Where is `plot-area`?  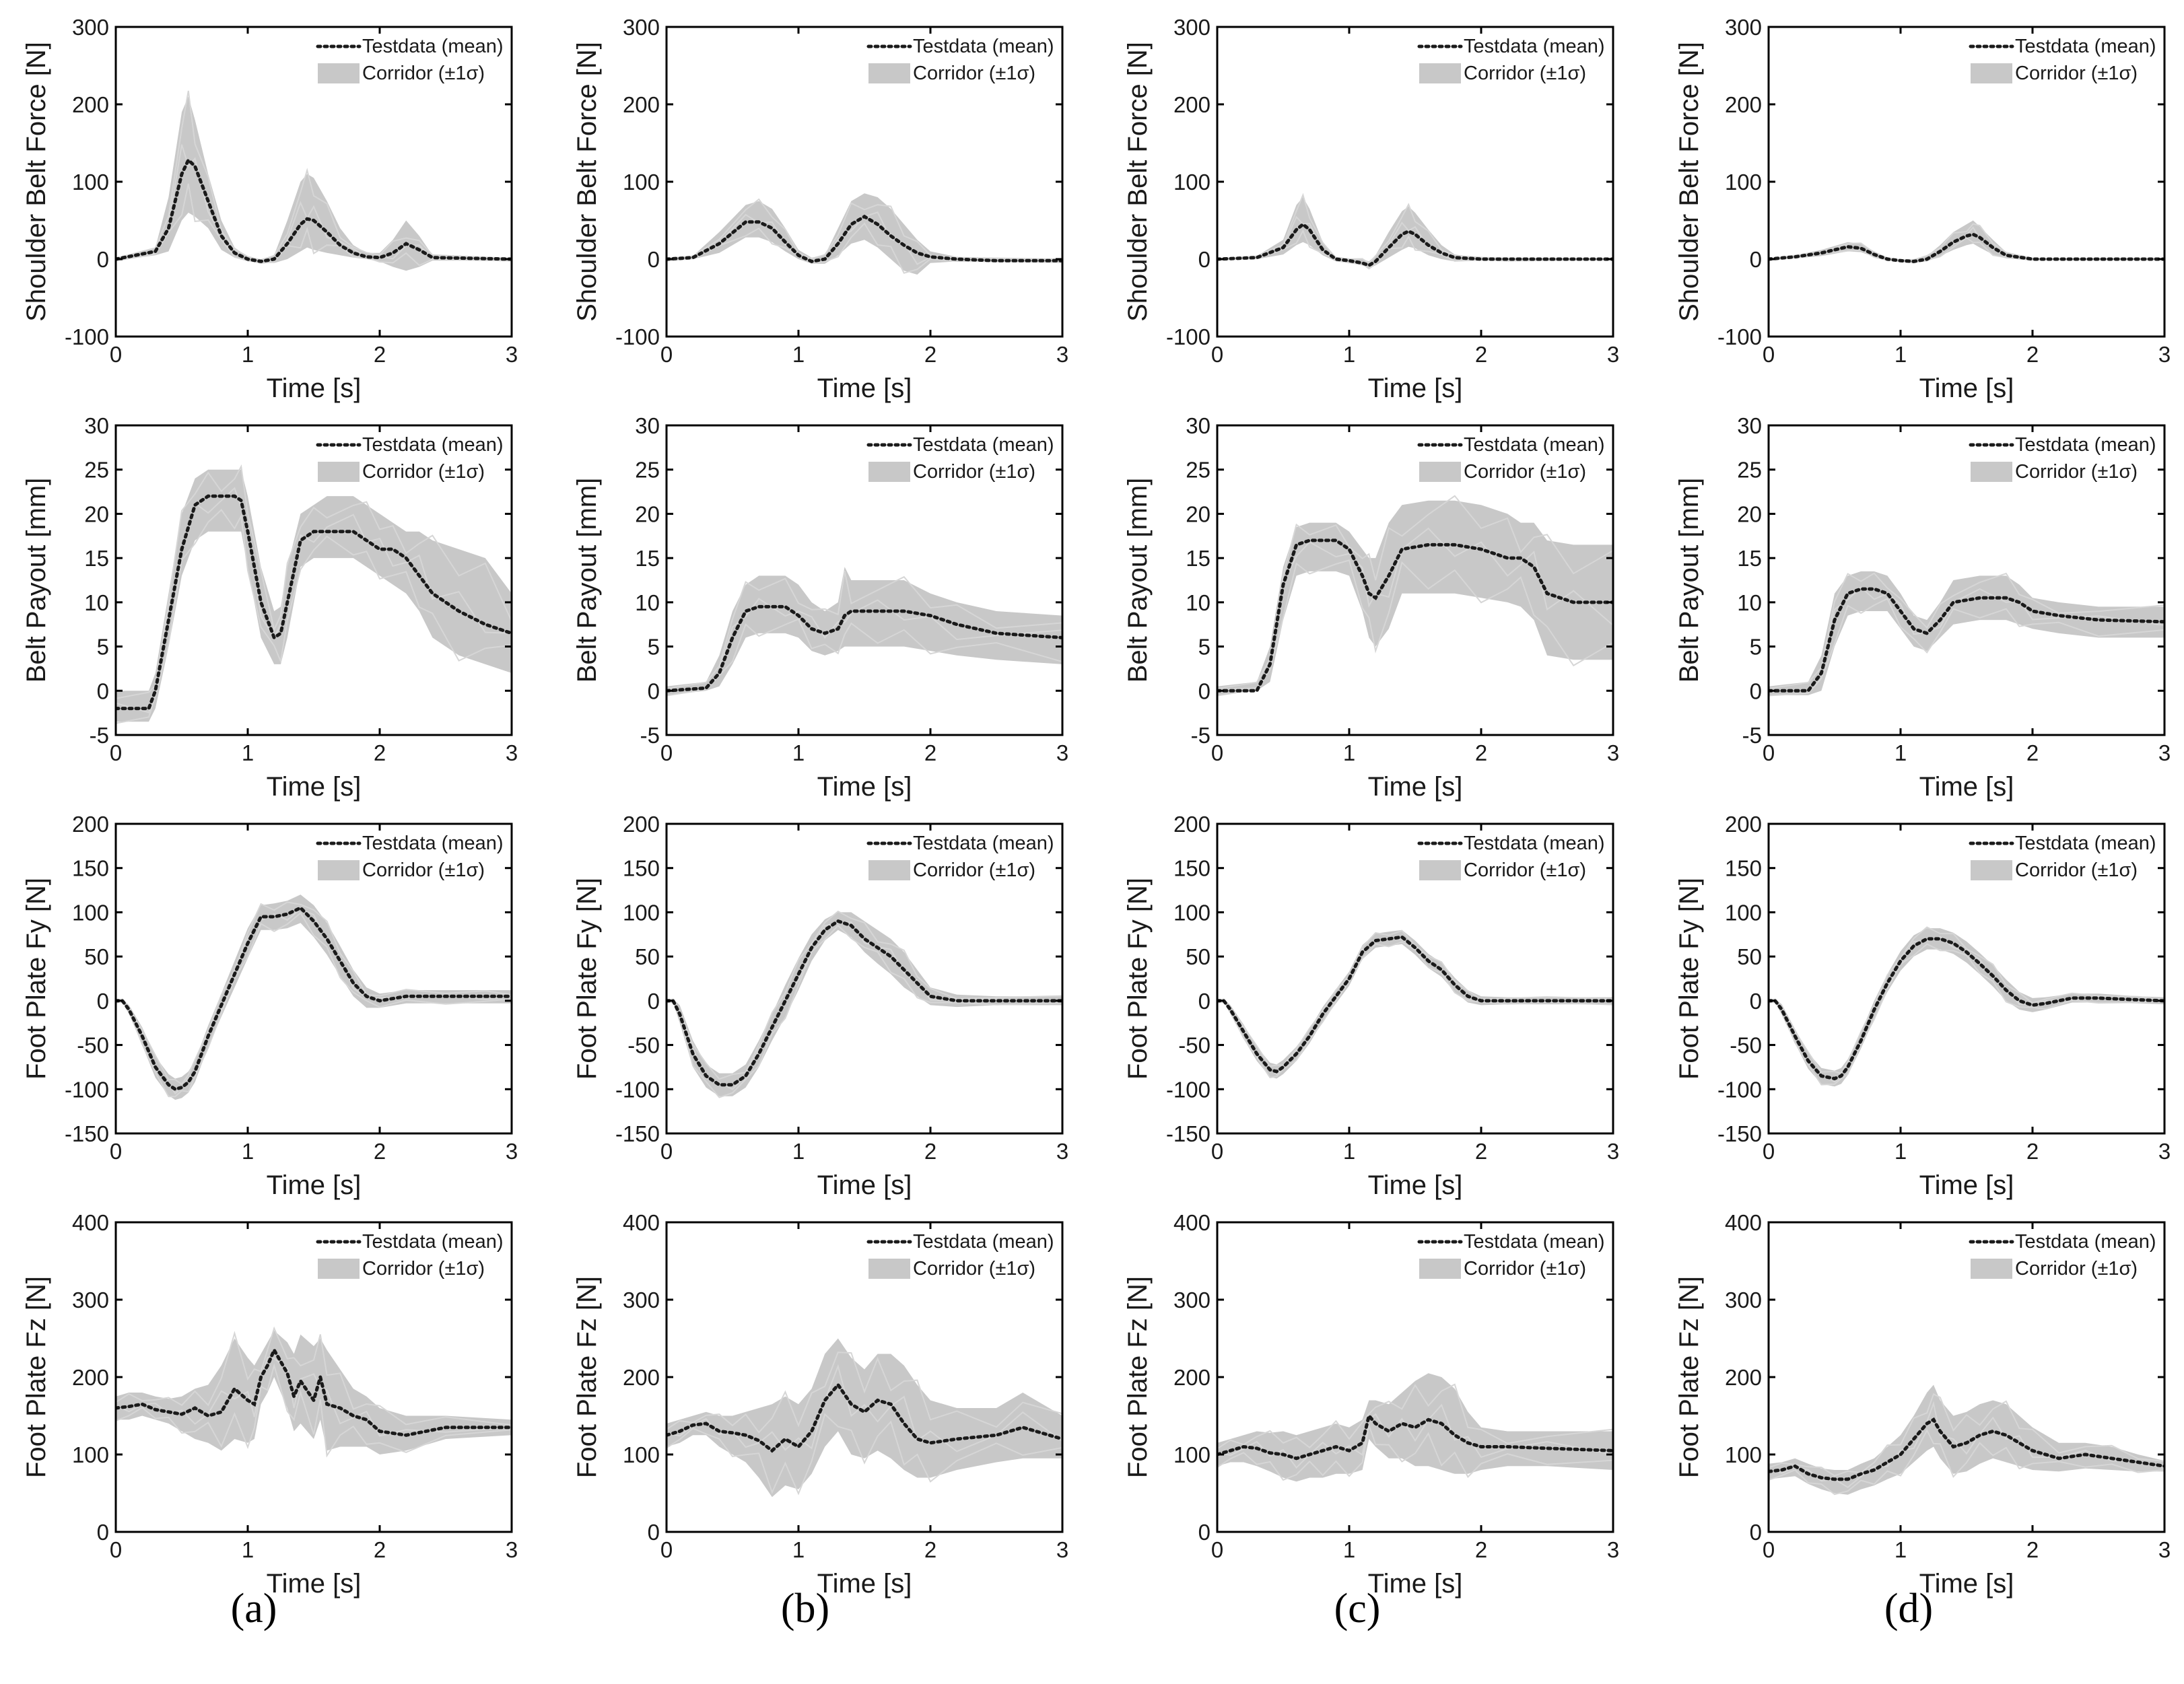
plot-area is located at coordinates (1966, 634).